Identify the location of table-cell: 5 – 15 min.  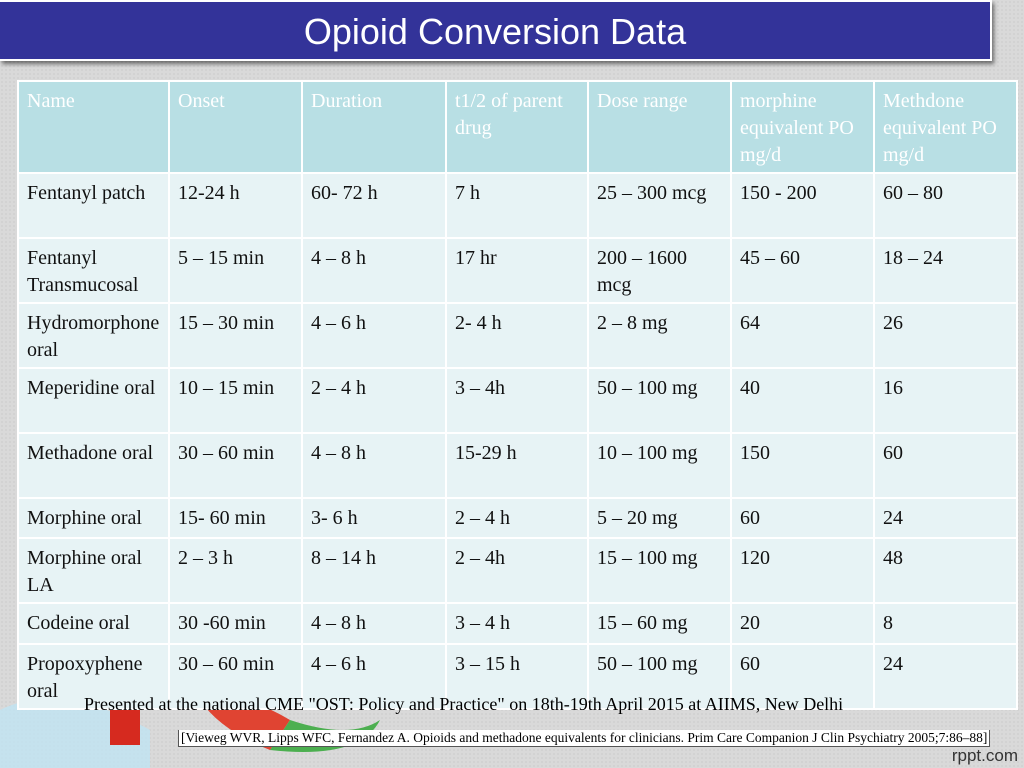
(235, 270).